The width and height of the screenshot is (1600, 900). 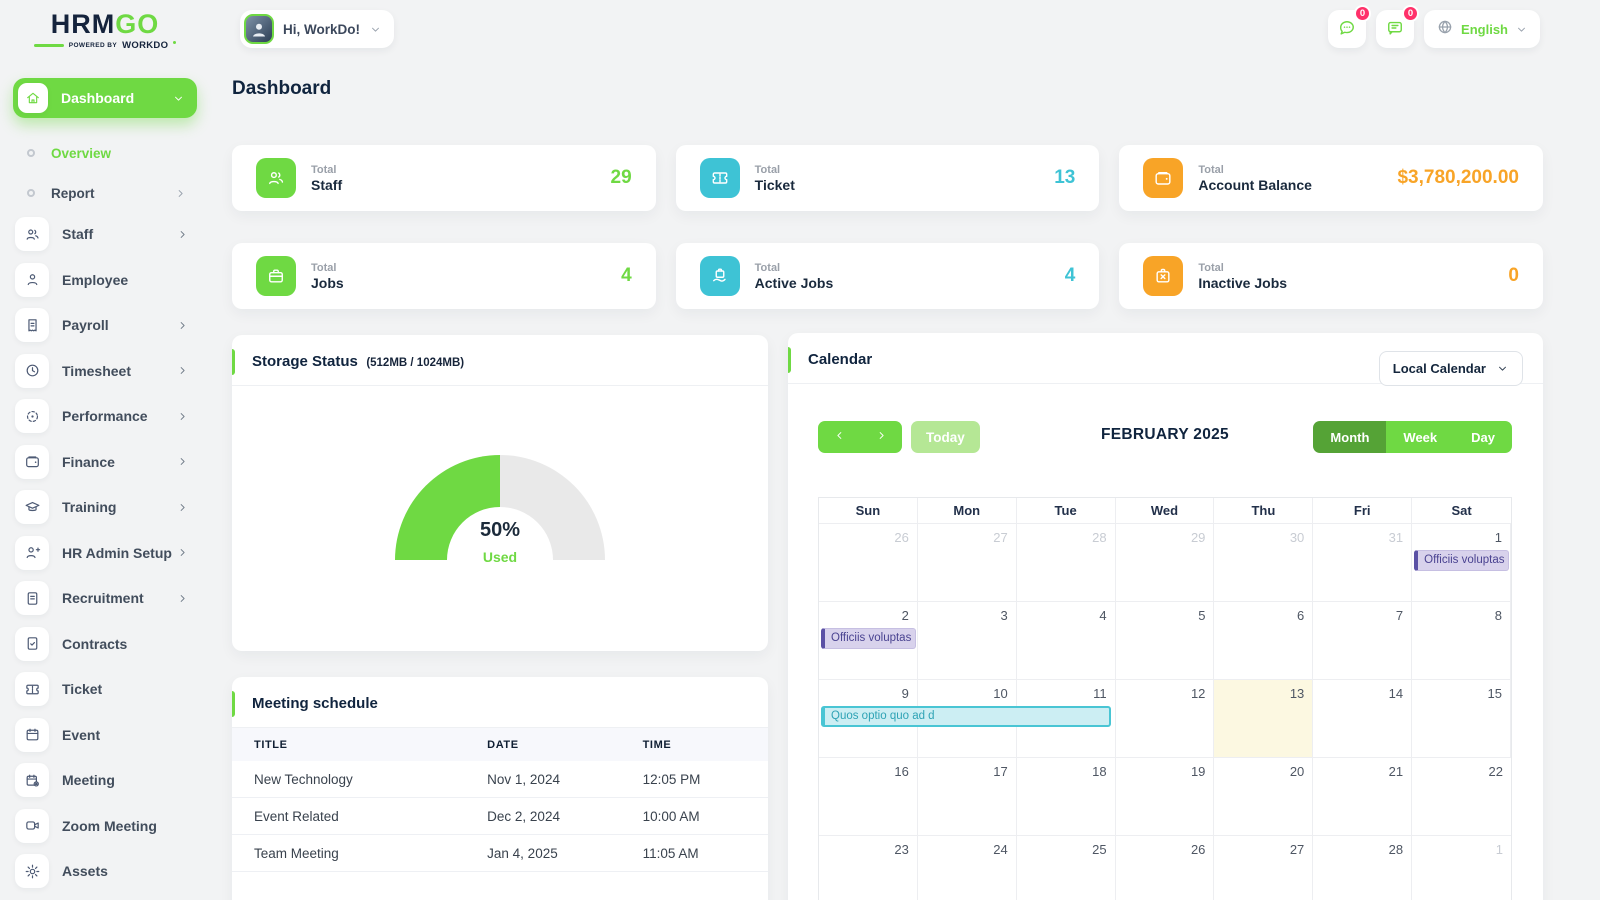 What do you see at coordinates (1461, 719) in the screenshot?
I see `calendar-day-cell: 15` at bounding box center [1461, 719].